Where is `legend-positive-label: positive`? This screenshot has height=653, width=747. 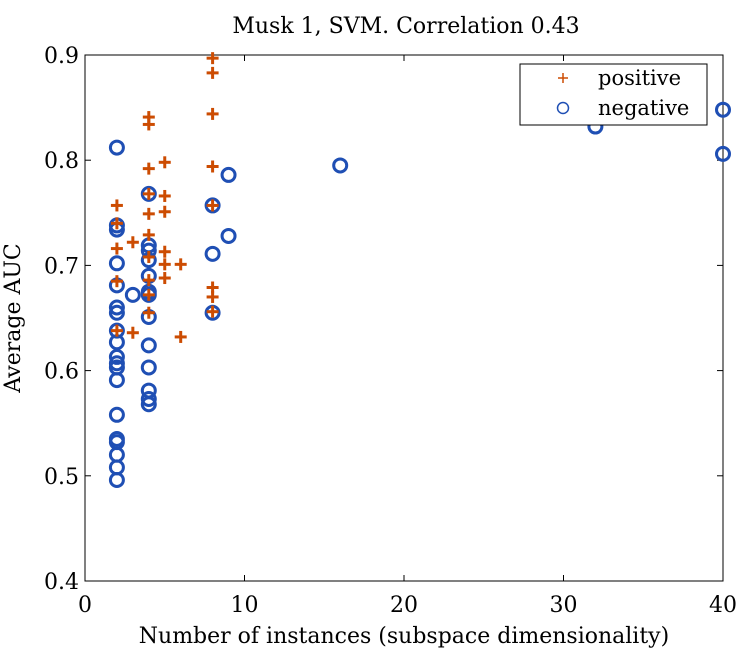 legend-positive-label: positive is located at coordinates (639, 78).